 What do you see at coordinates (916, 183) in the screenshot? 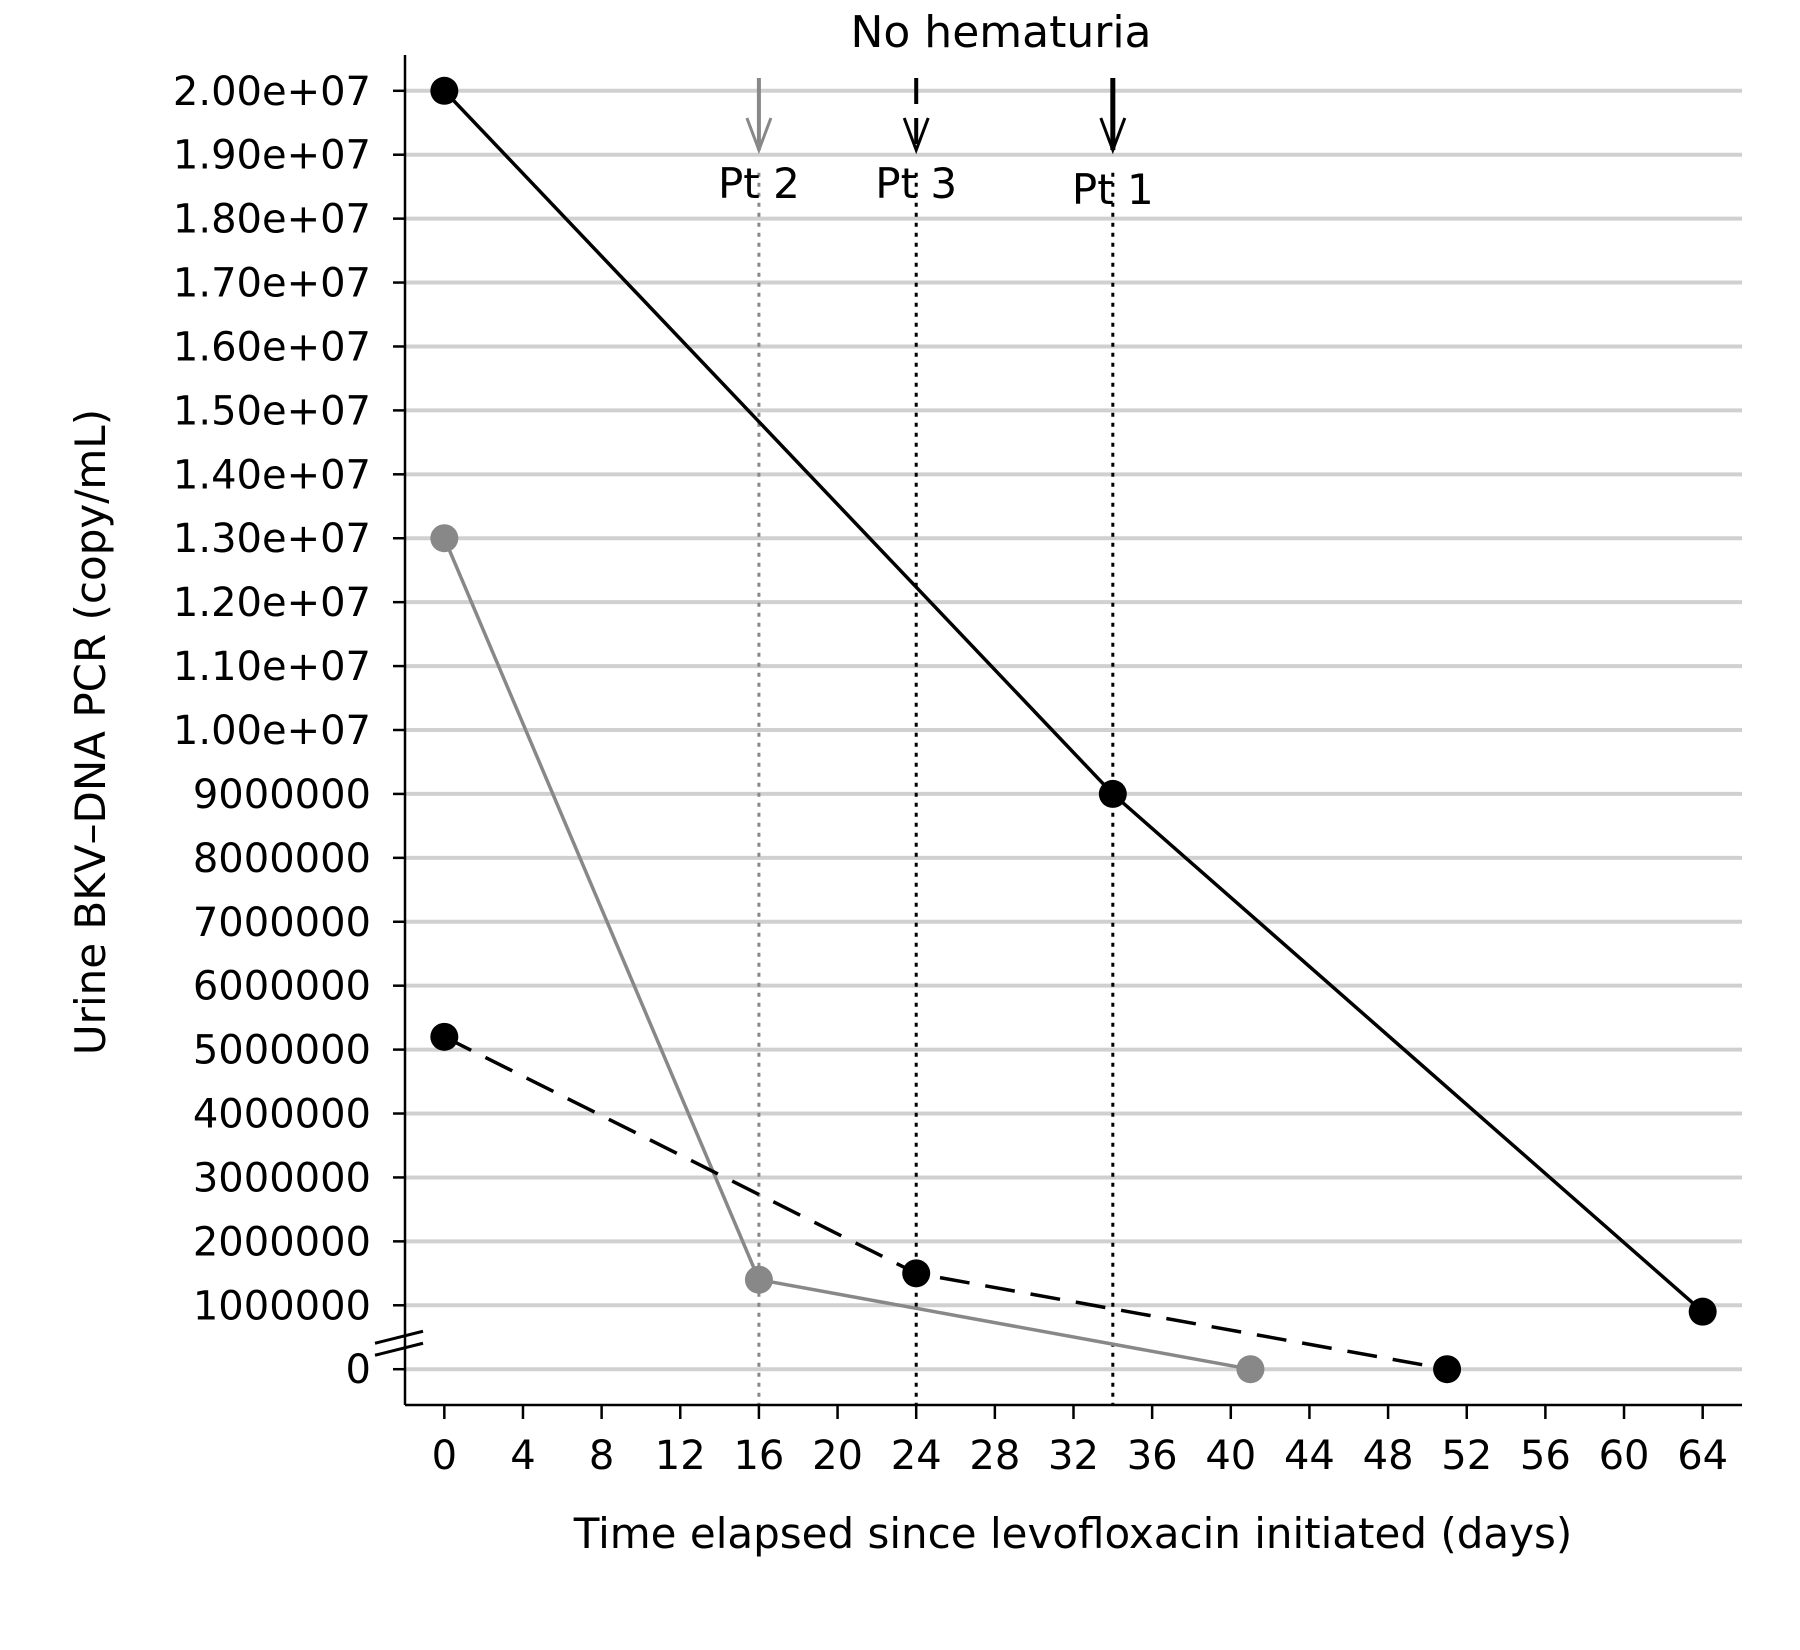
I see `annotation-label: Pt 3` at bounding box center [916, 183].